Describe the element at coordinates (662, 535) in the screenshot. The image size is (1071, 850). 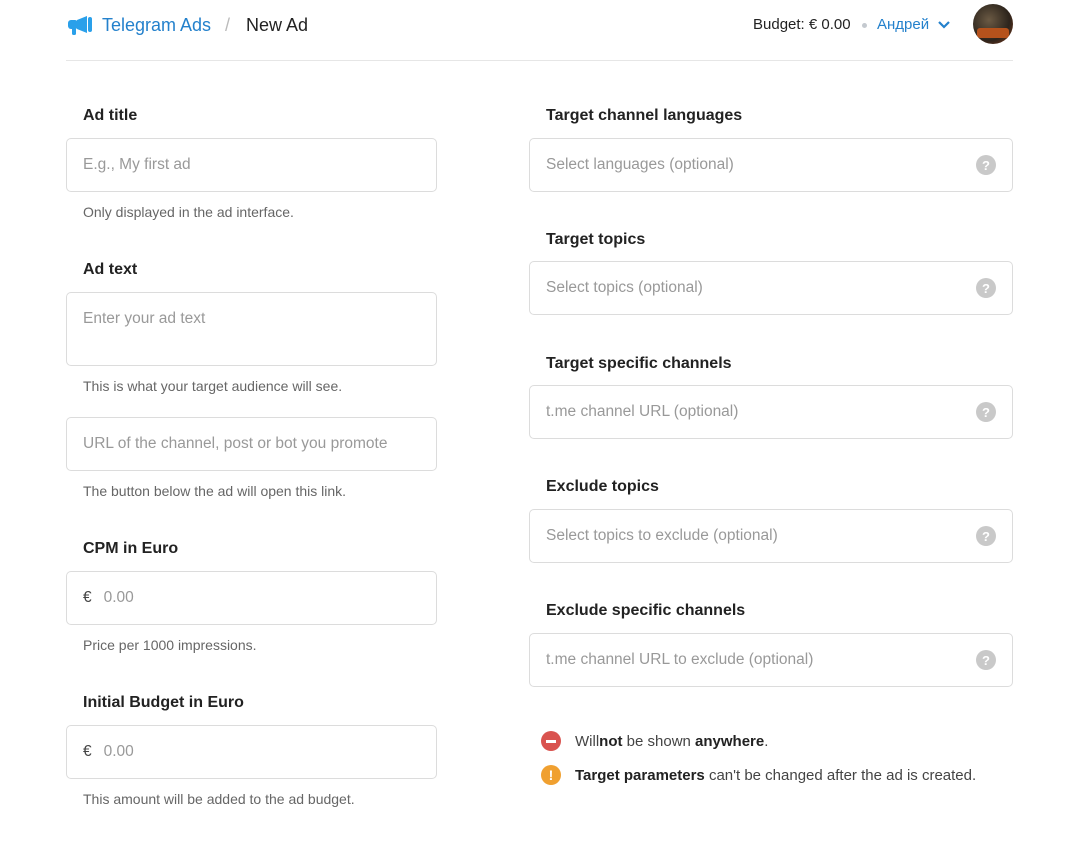
I see `exclude-topics-placeholder: Select topics to exclude (optional)` at that location.